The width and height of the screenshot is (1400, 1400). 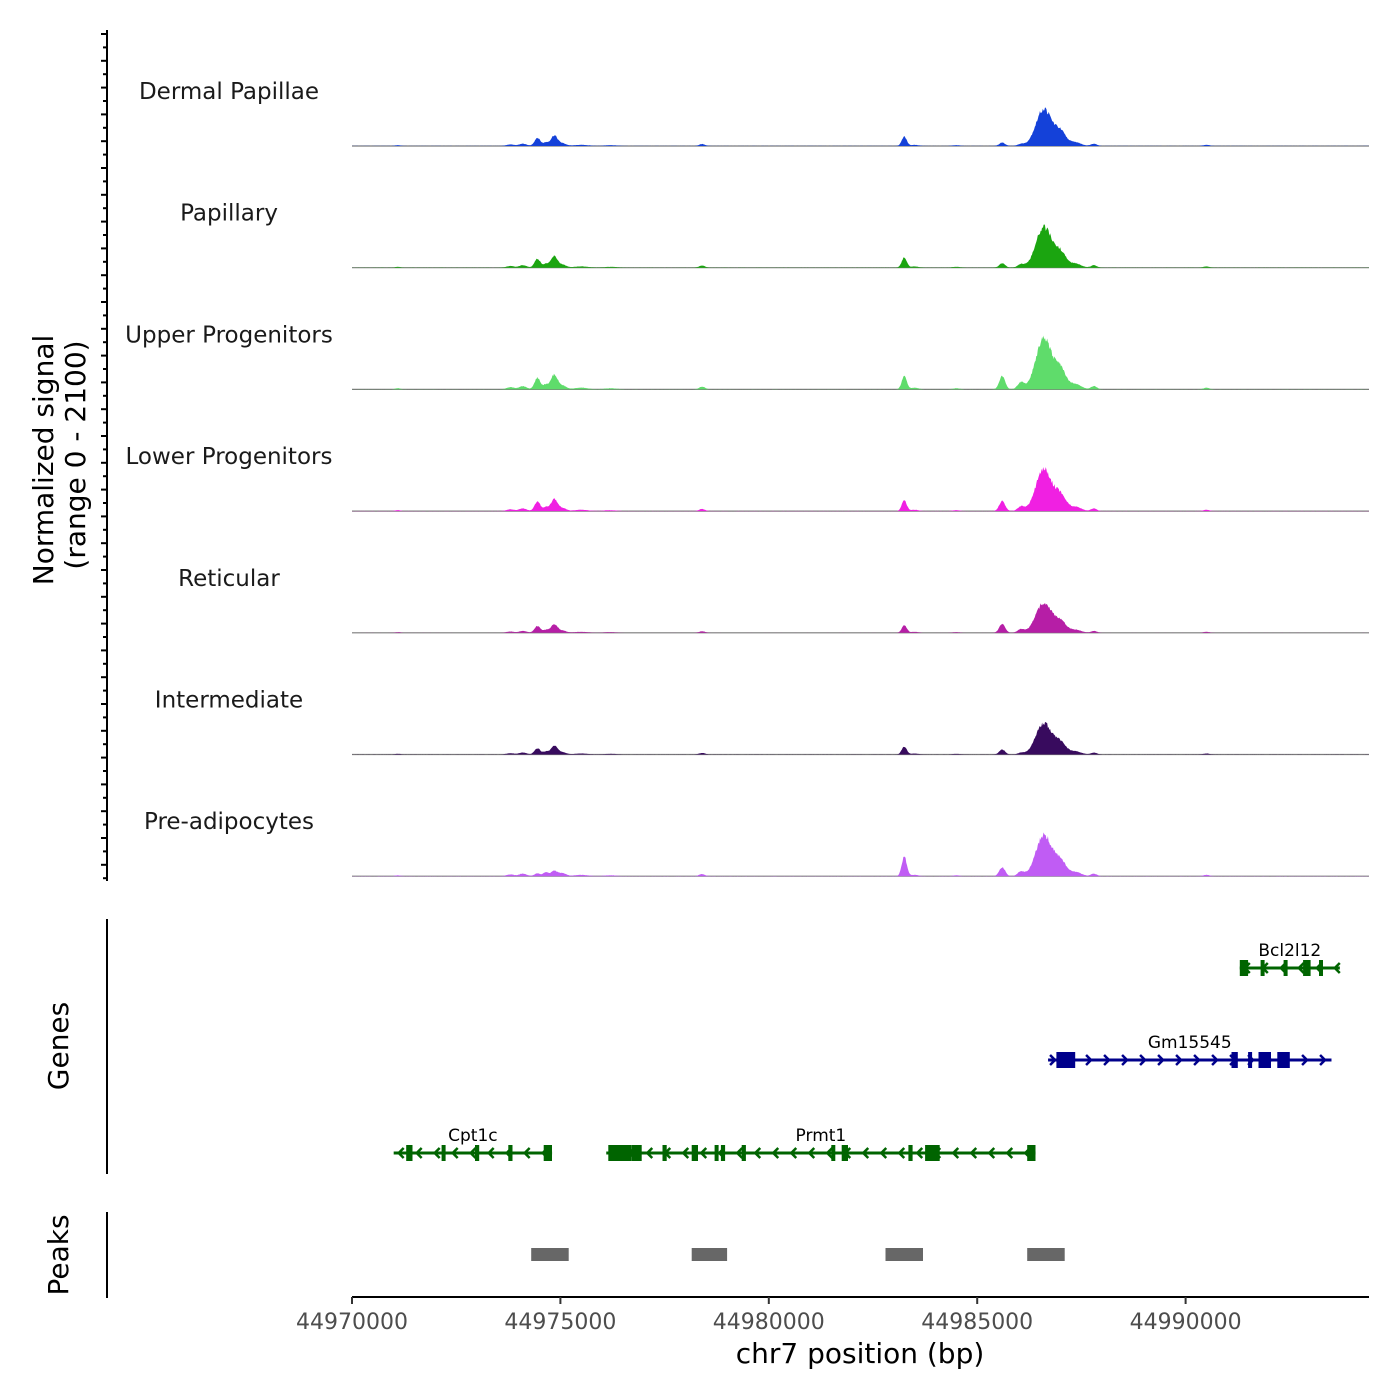 What do you see at coordinates (860, 1353) in the screenshot?
I see `x-axis-title: chr7 position (bp)` at bounding box center [860, 1353].